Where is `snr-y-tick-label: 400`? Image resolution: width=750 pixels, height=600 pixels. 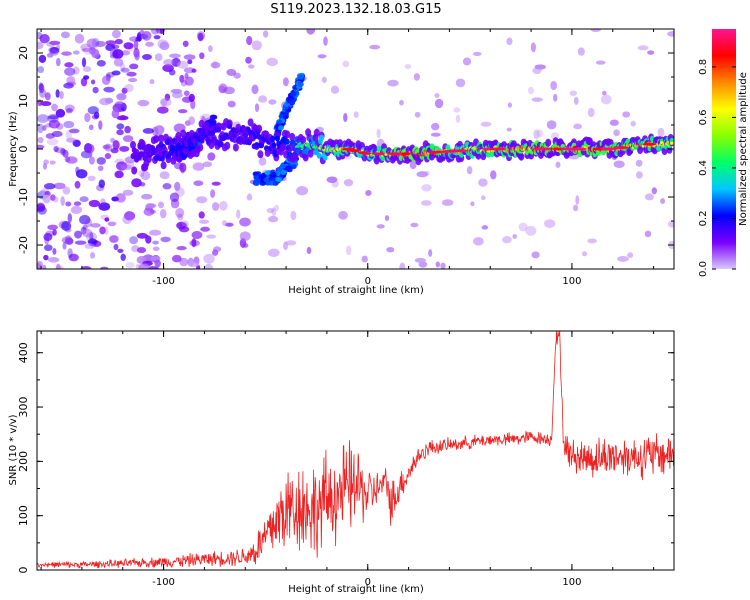 snr-y-tick-label: 400 is located at coordinates (23, 352).